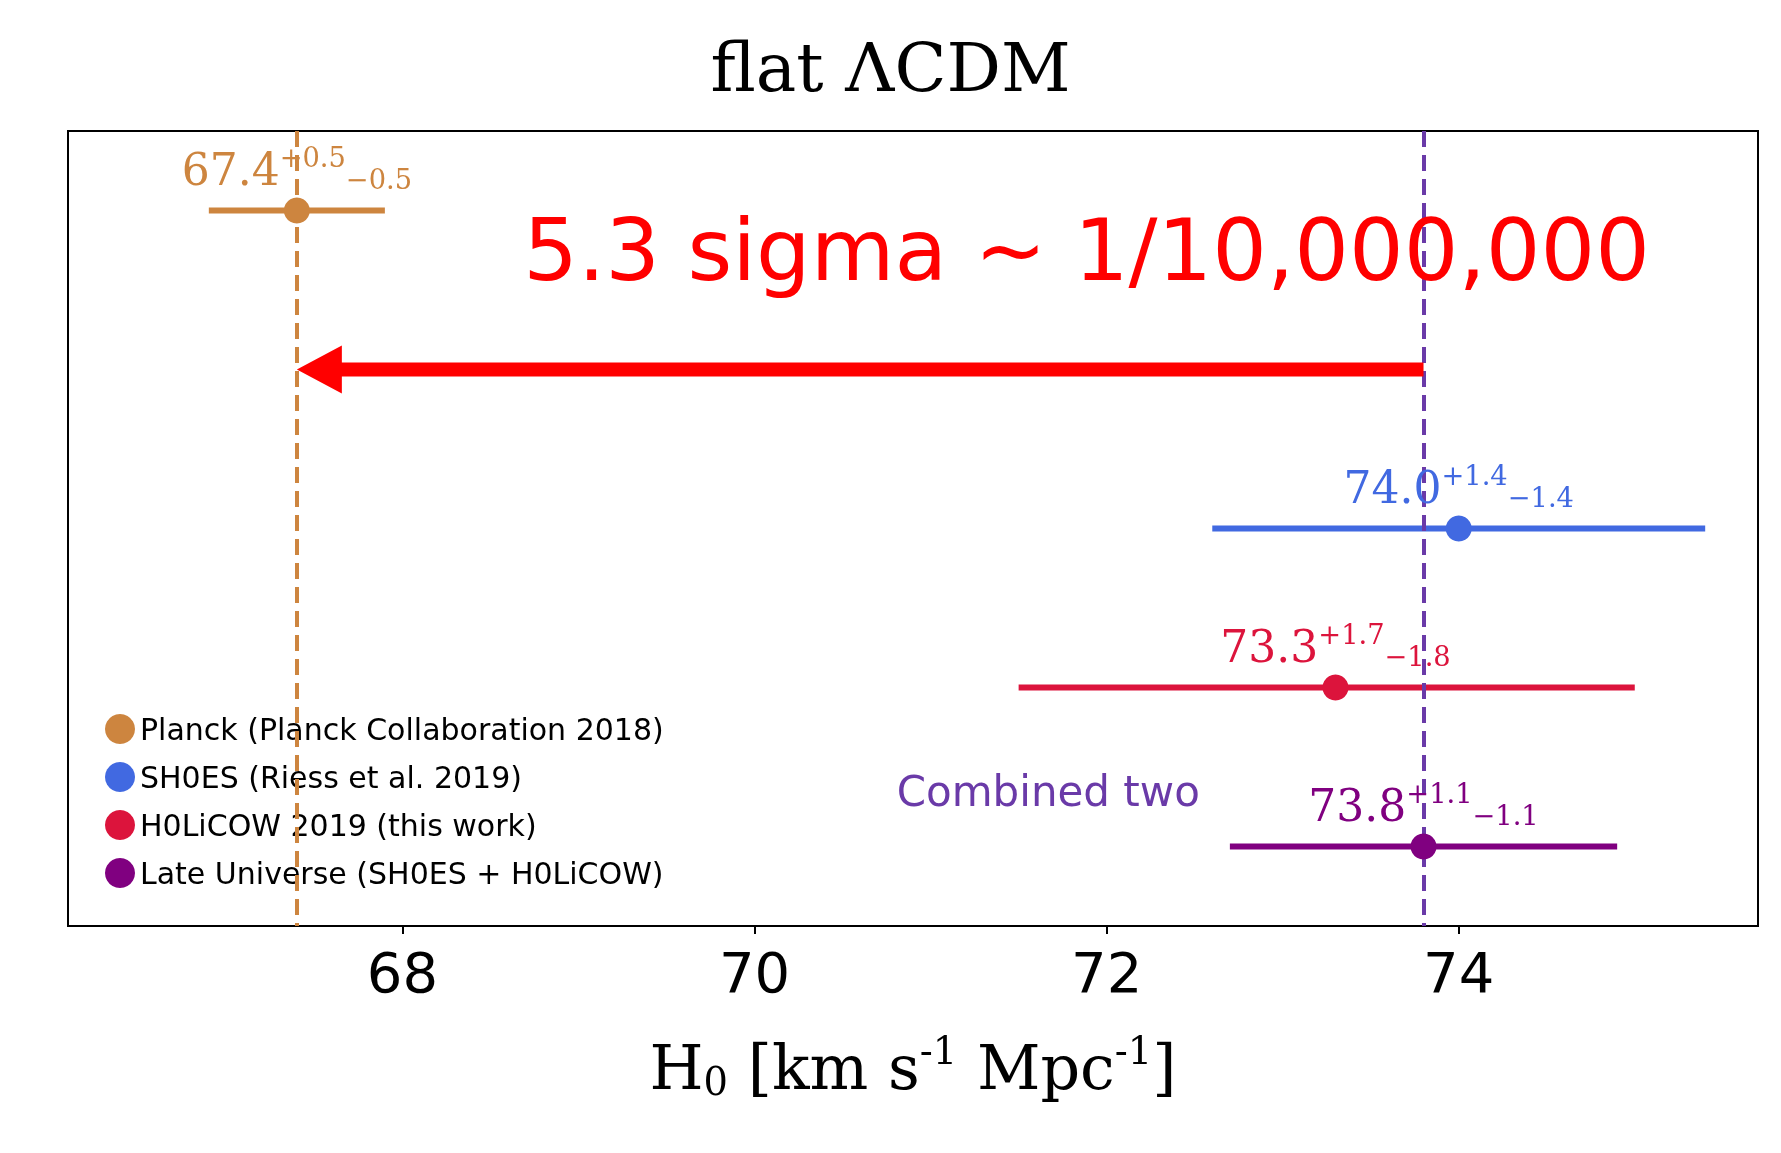 This screenshot has width=1781, height=1153. What do you see at coordinates (331, 777) in the screenshot?
I see `legend-label: SH0ES (Riess et al. 2019)` at bounding box center [331, 777].